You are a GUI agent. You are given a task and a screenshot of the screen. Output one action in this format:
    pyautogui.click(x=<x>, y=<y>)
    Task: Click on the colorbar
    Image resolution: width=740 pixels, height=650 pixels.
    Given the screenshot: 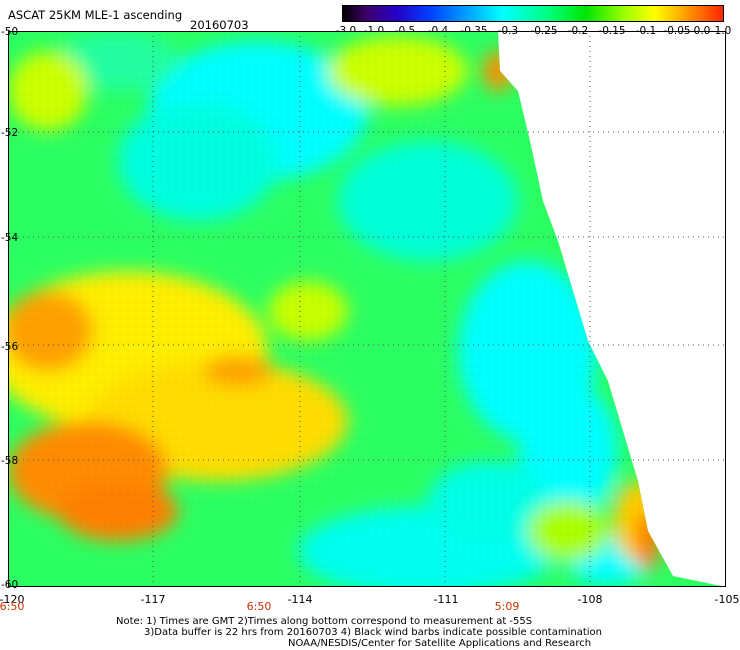 What is the action you would take?
    pyautogui.click(x=533, y=13)
    